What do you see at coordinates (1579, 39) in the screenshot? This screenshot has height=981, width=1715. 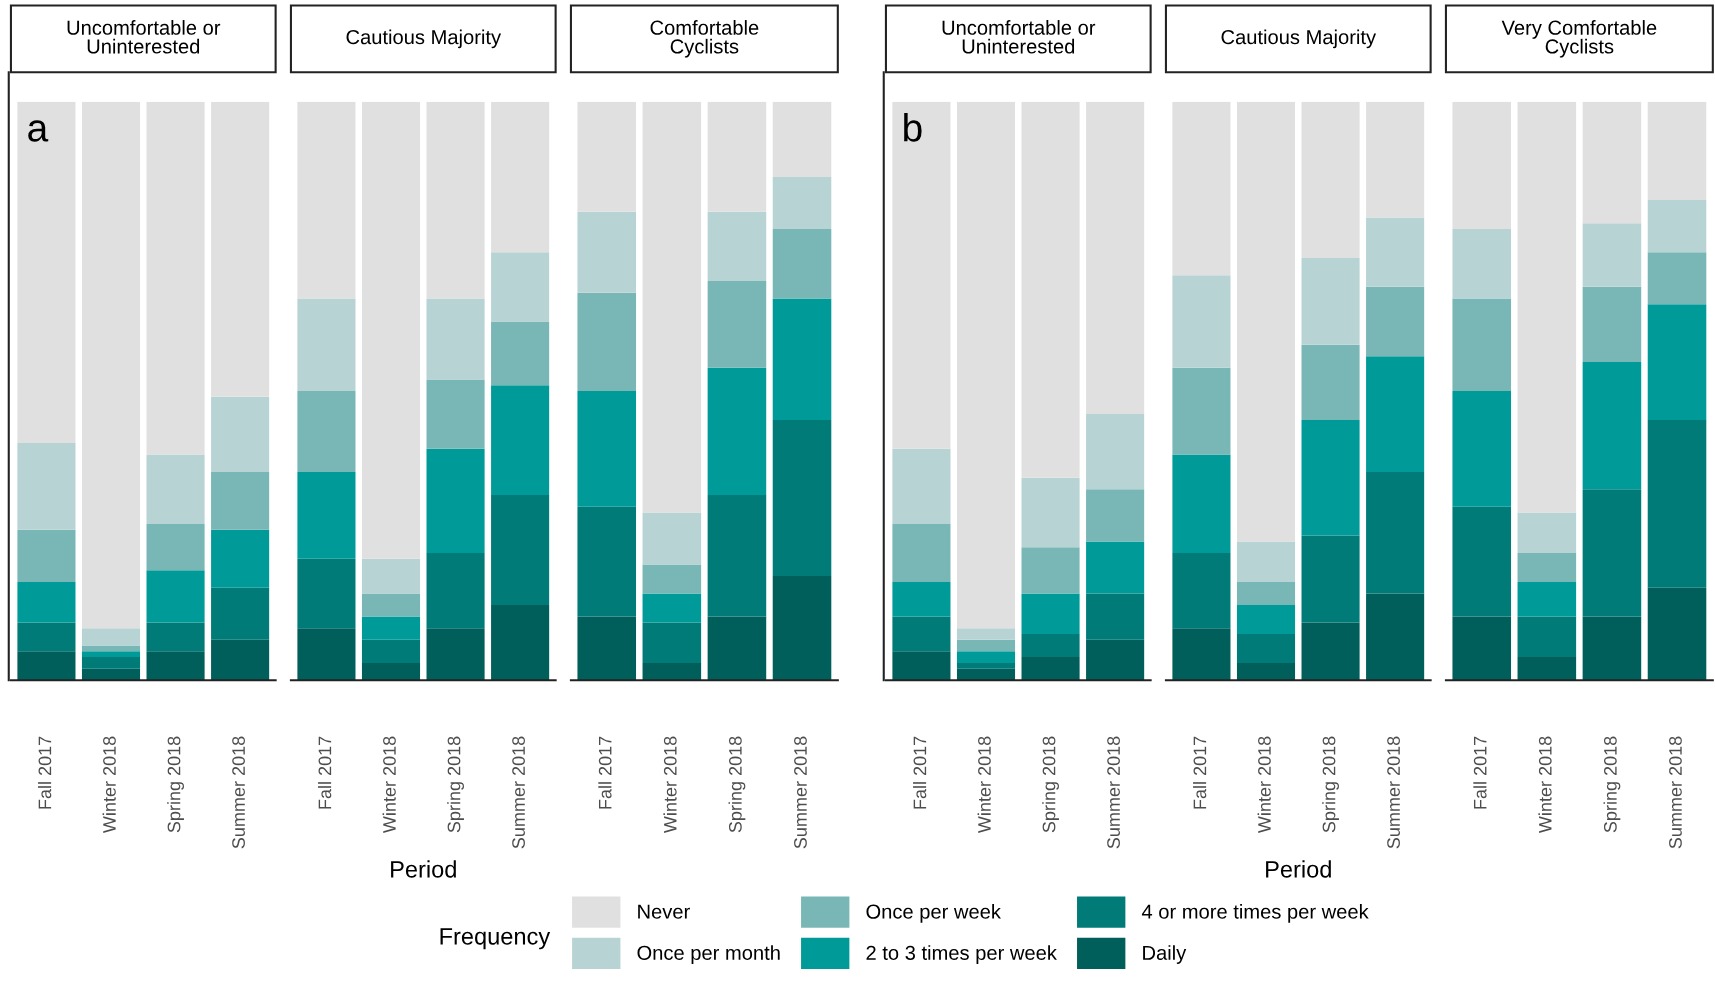 I see `chart-title: Very Comfortable Cyclists` at bounding box center [1579, 39].